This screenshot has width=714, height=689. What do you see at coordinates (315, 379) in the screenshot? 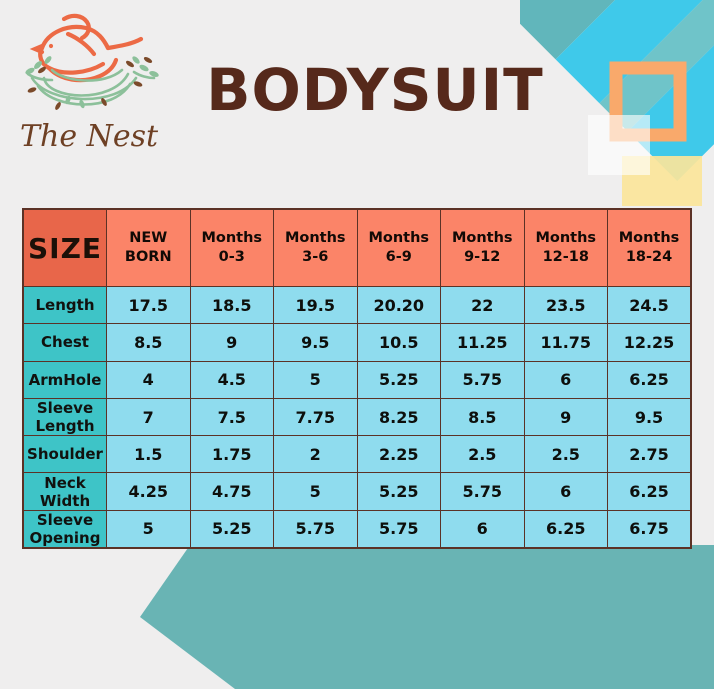
I see `cell-r2-c2: 5` at bounding box center [315, 379].